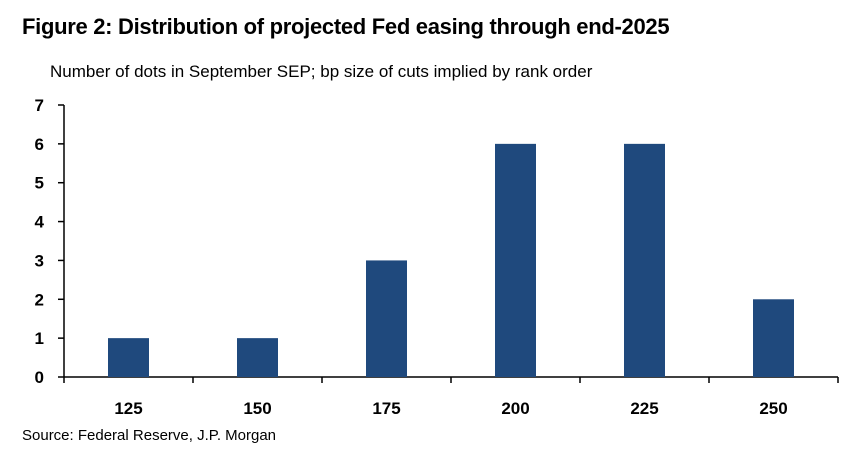  What do you see at coordinates (39, 299) in the screenshot?
I see `y-tick-label: 2` at bounding box center [39, 299].